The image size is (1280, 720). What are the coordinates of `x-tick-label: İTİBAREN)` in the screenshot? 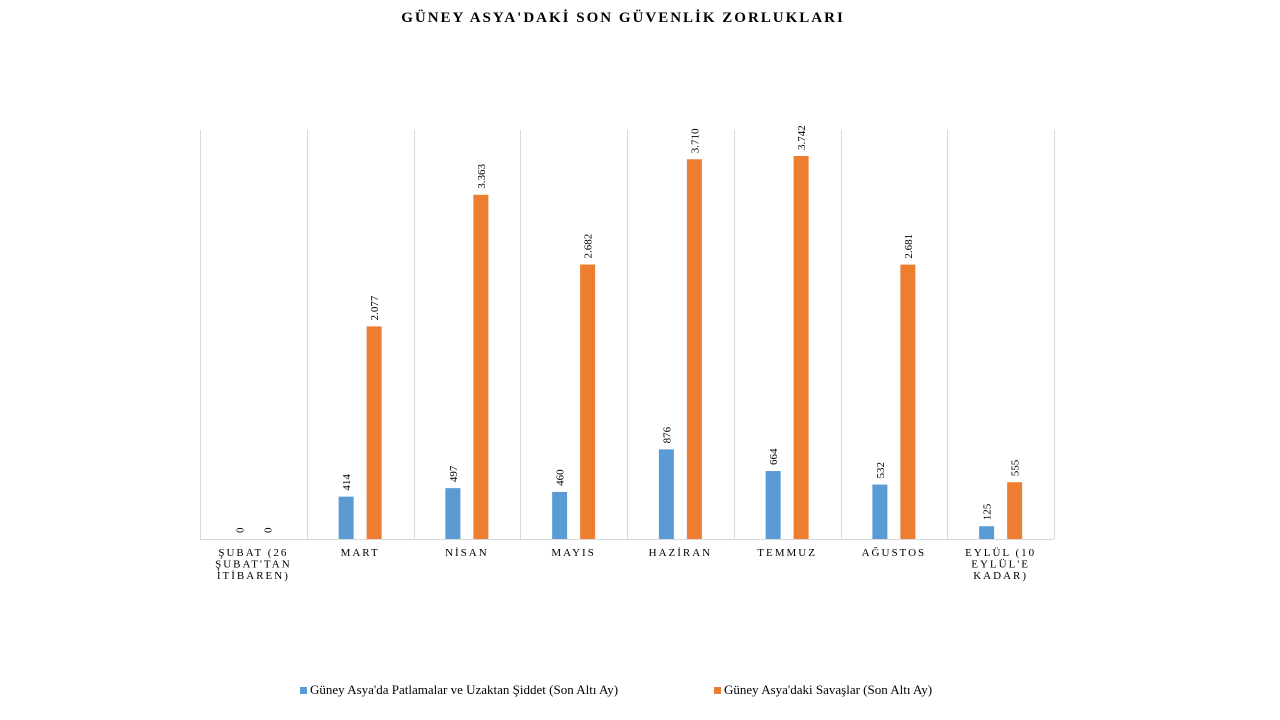 It's located at (253, 576).